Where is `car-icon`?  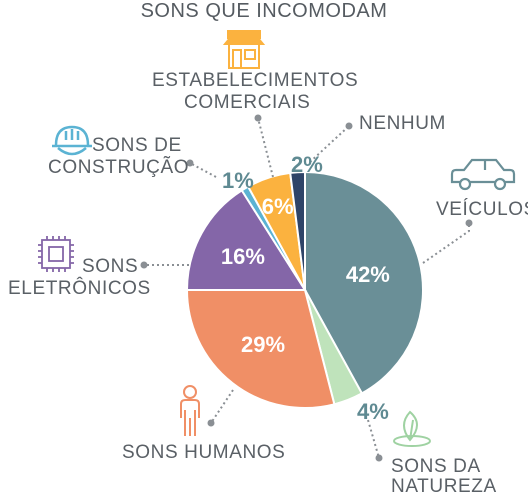 car-icon is located at coordinates (483, 174).